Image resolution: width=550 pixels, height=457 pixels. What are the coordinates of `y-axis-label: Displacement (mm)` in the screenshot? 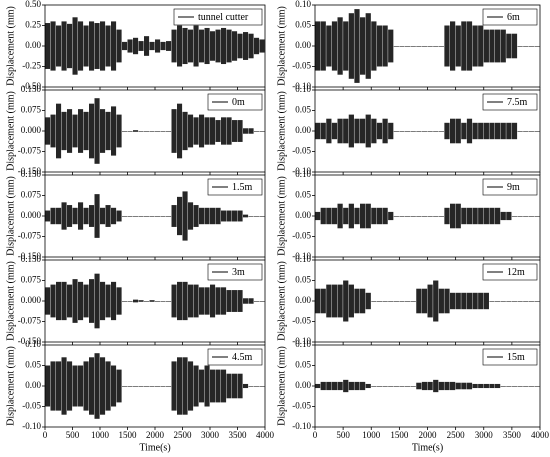 It's located at (281, 131).